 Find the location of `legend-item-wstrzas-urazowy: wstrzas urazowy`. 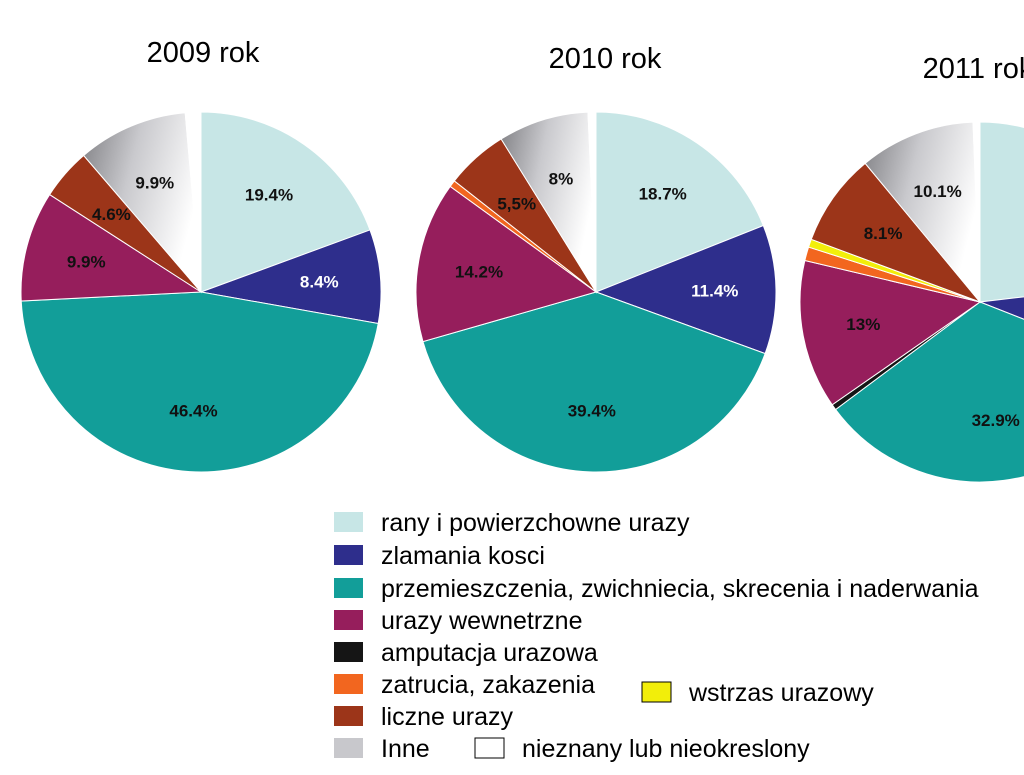

legend-item-wstrzas-urazowy: wstrzas urazowy is located at coordinates (757, 693).